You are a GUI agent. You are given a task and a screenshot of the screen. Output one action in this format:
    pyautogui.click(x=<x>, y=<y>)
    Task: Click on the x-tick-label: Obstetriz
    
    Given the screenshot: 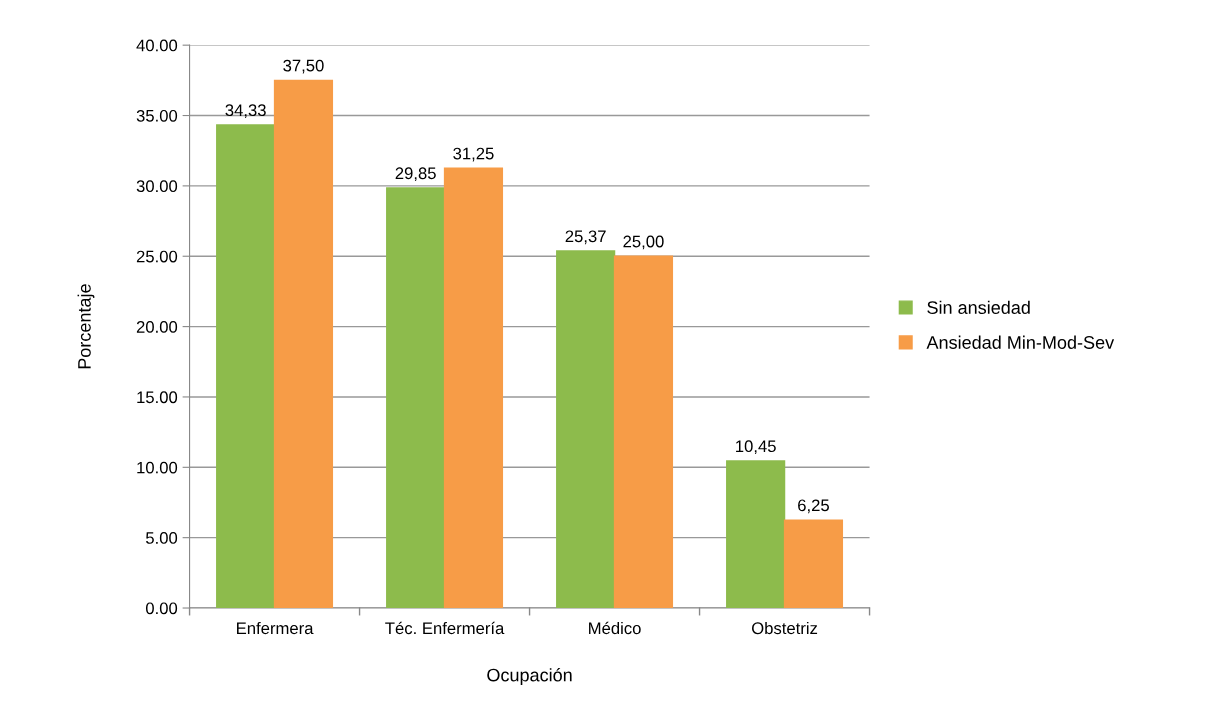 What is the action you would take?
    pyautogui.click(x=785, y=628)
    